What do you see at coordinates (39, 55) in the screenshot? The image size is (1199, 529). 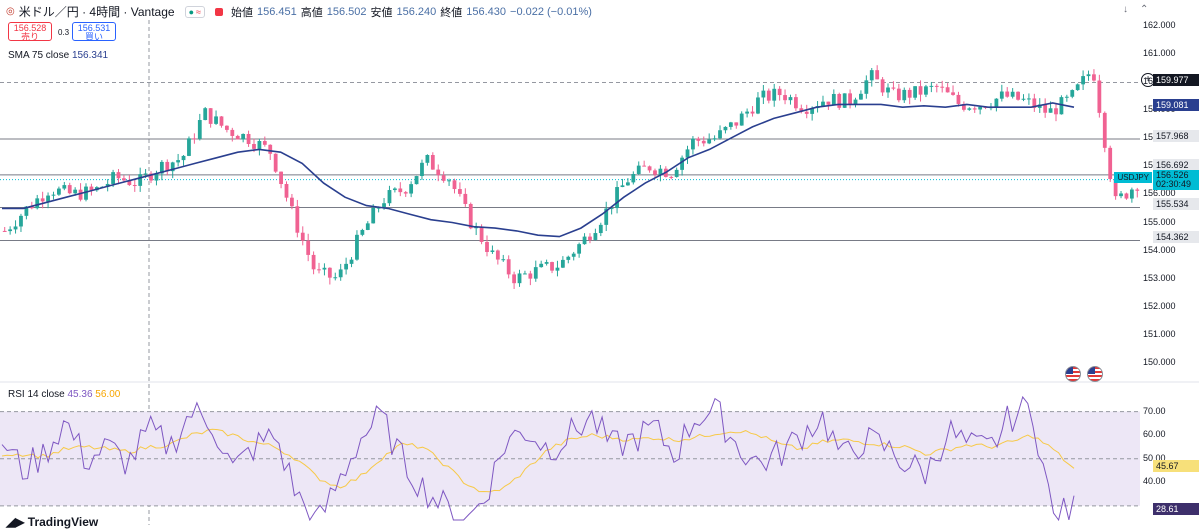 I see `sma-label: SMA 75 close` at bounding box center [39, 55].